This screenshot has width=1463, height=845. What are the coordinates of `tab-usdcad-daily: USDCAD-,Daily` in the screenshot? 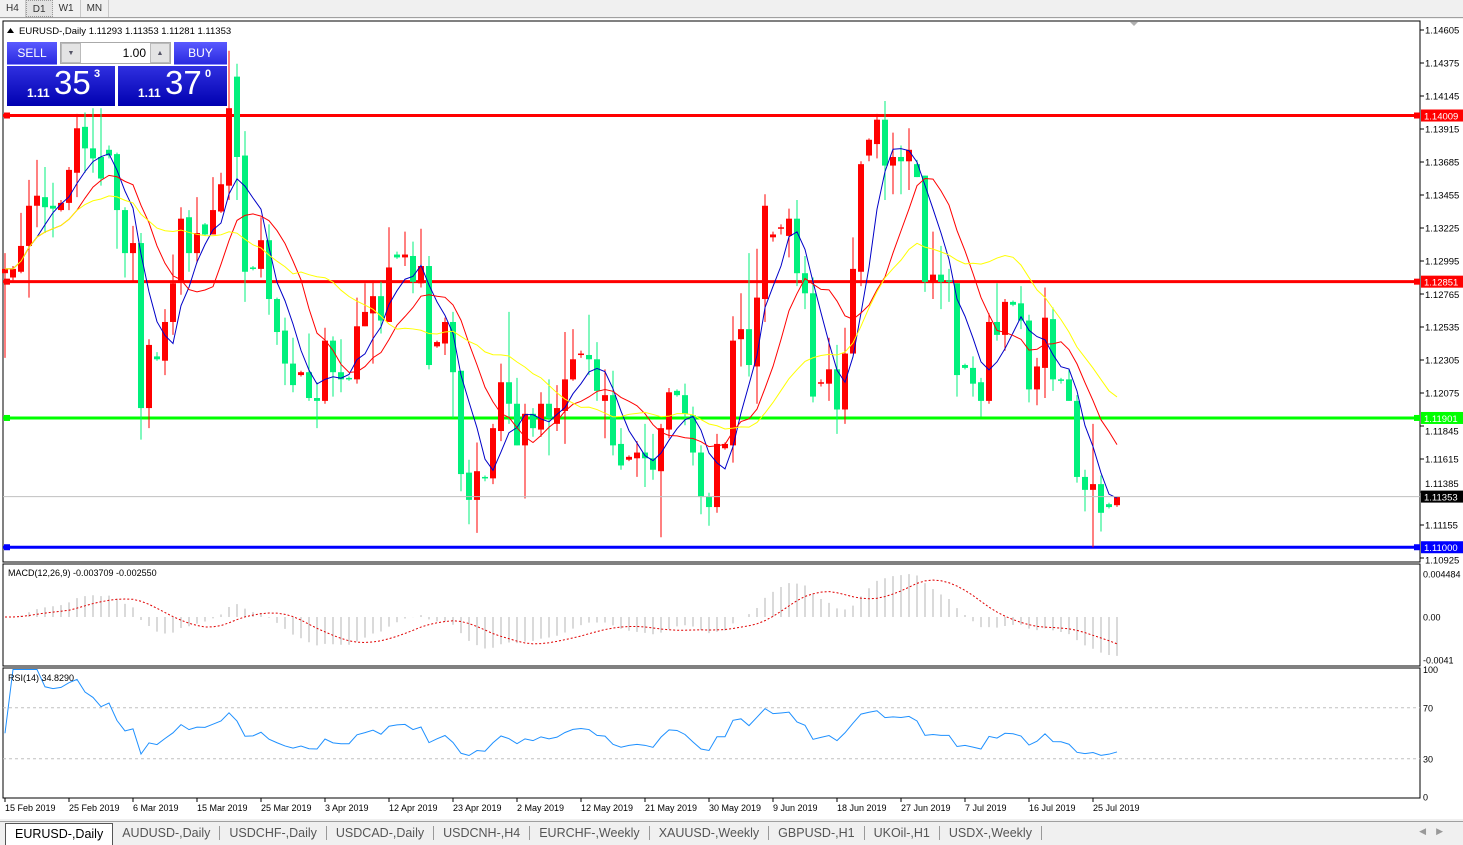 It's located at (381, 833).